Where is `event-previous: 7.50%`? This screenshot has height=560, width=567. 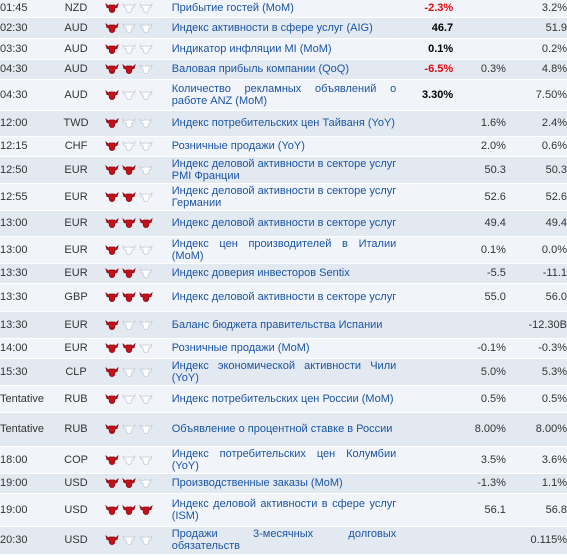
event-previous: 7.50% is located at coordinates (536, 95).